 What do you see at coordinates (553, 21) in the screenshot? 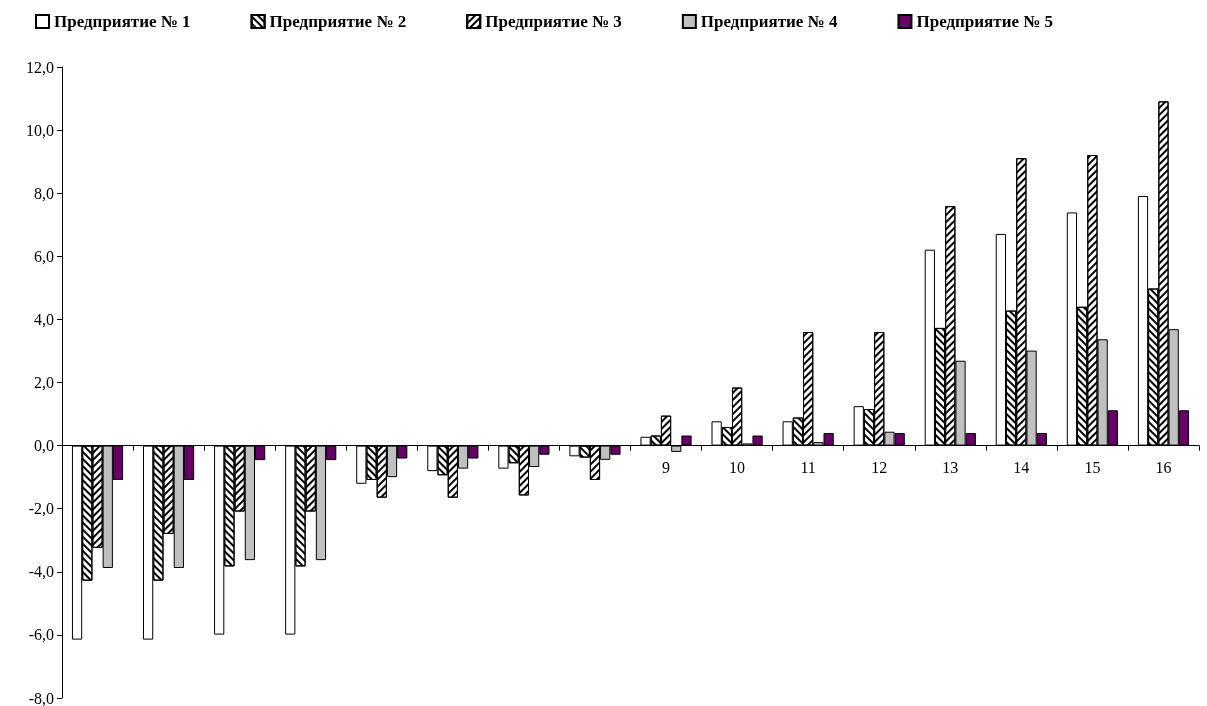
I see `legend-label: Предприятие № 3` at bounding box center [553, 21].